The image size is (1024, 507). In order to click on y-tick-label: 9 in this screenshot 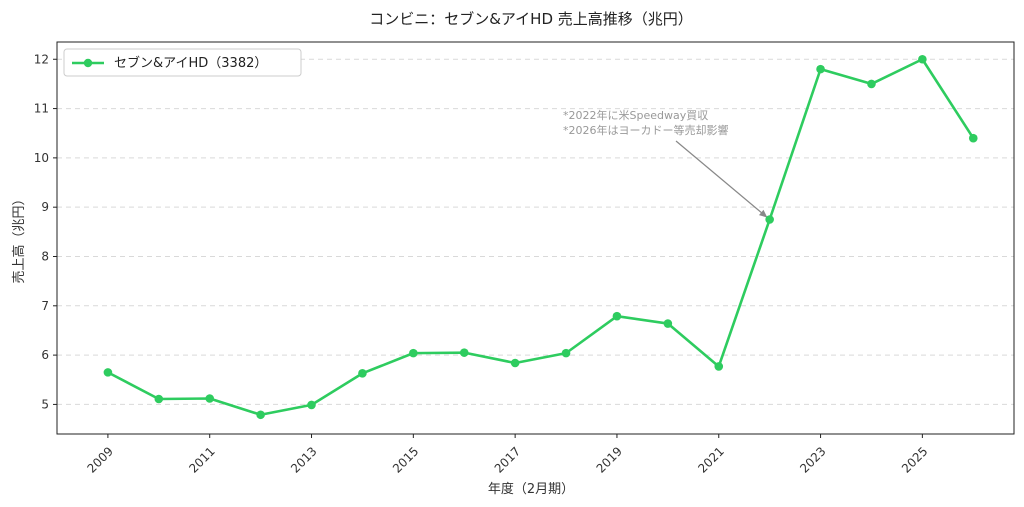, I will do `click(45, 207)`.